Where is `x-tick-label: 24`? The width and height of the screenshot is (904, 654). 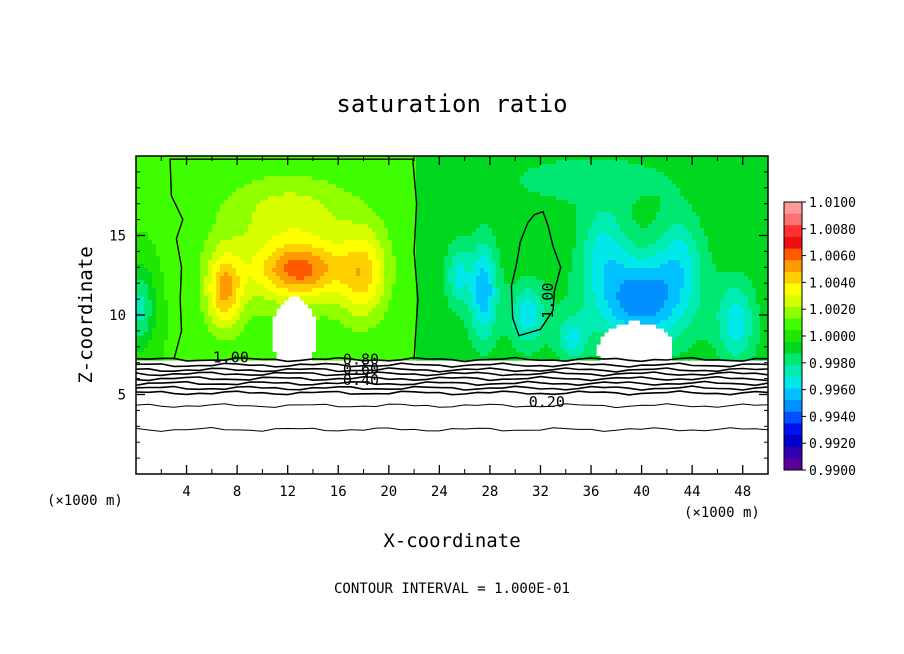 x-tick-label: 24 is located at coordinates (439, 492).